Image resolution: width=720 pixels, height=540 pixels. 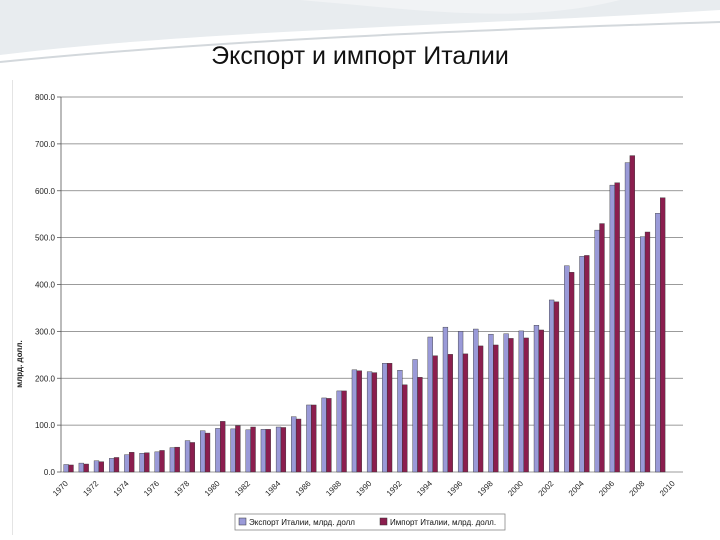 What do you see at coordinates (515, 488) in the screenshot?
I see `x-tick-label: 2000` at bounding box center [515, 488].